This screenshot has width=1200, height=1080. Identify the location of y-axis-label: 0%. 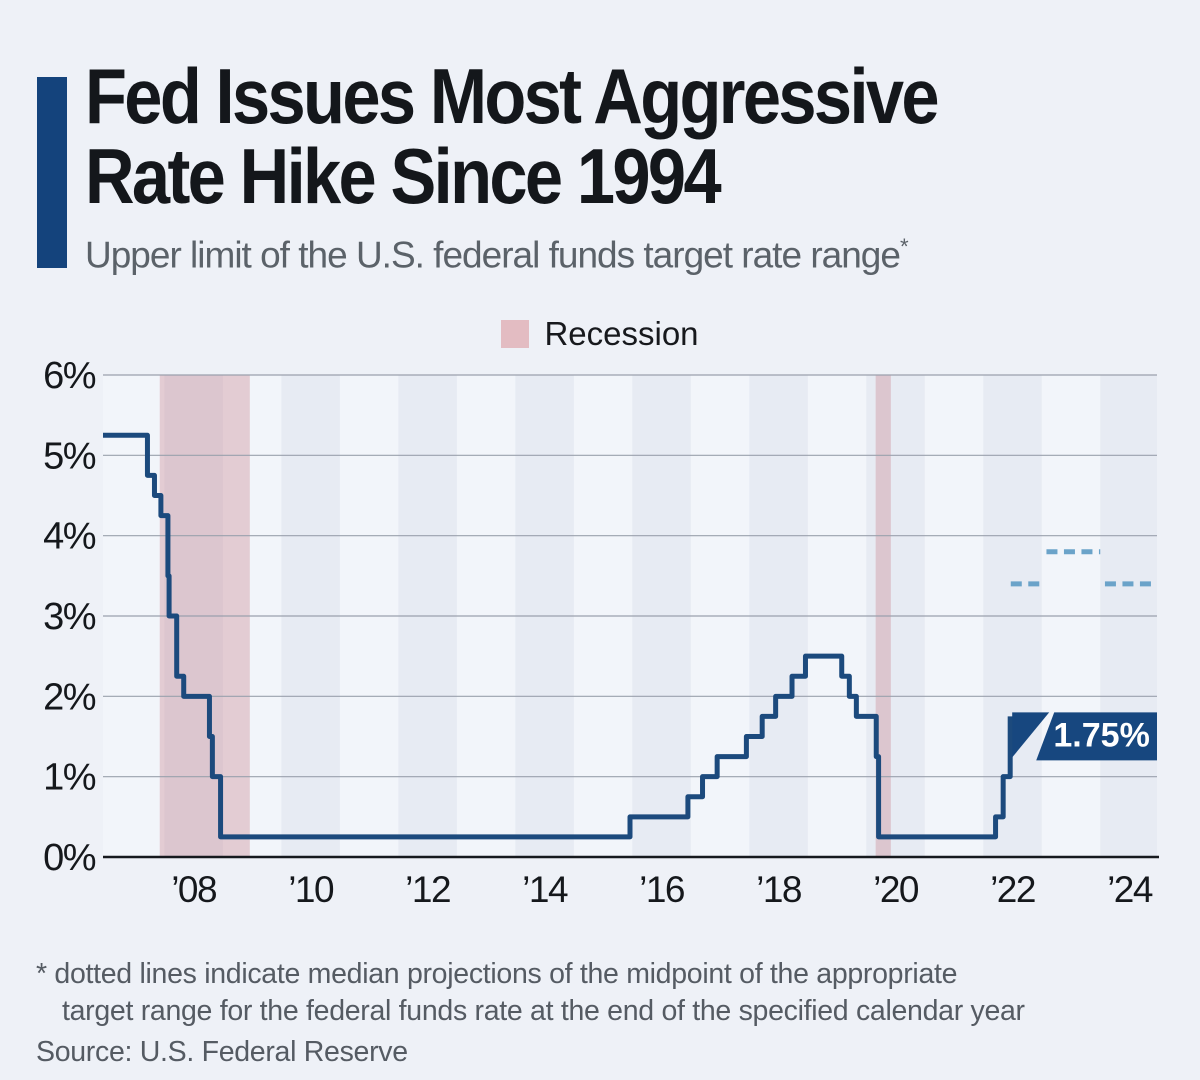
(69, 858).